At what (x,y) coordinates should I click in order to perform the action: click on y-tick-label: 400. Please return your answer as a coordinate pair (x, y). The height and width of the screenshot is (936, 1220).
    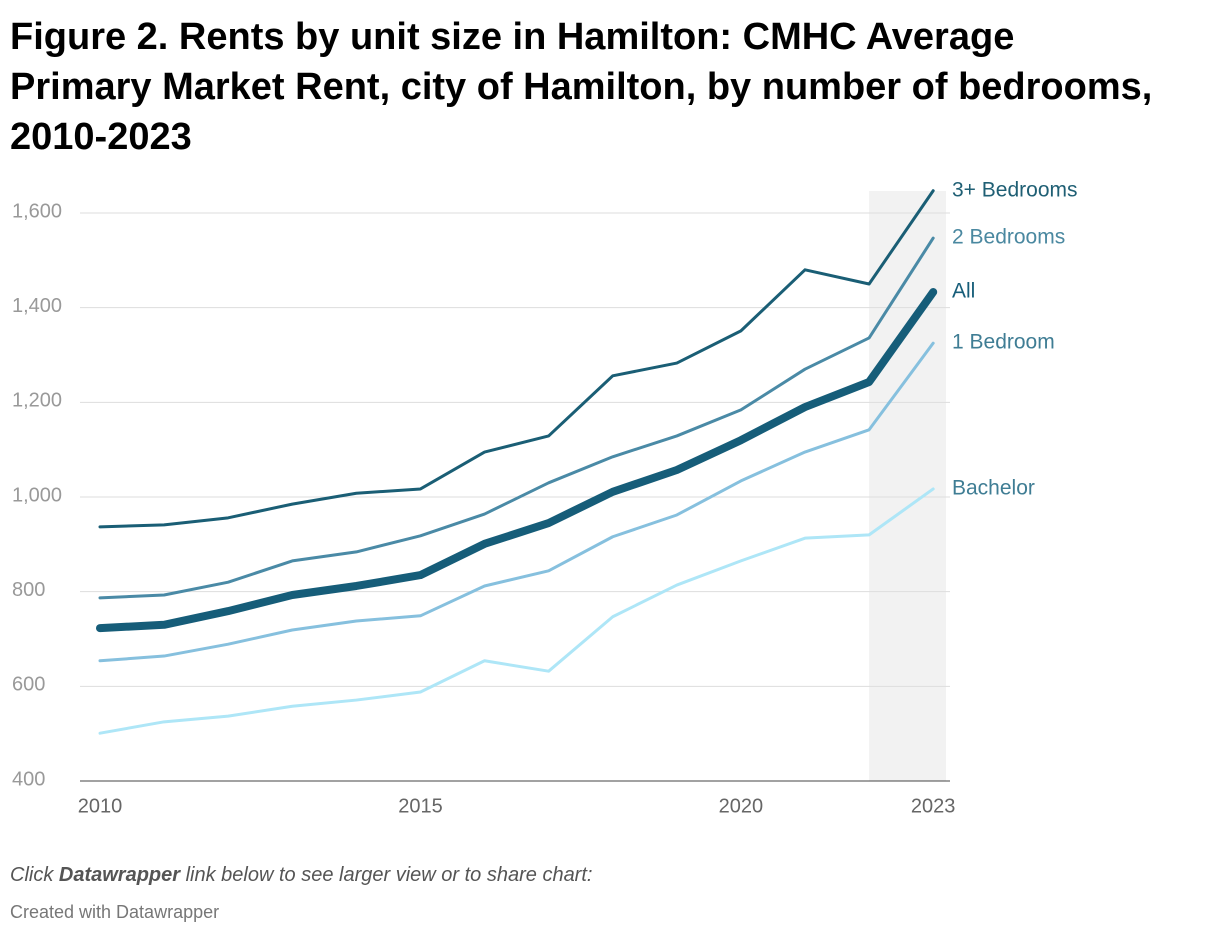
    Looking at the image, I should click on (28, 779).